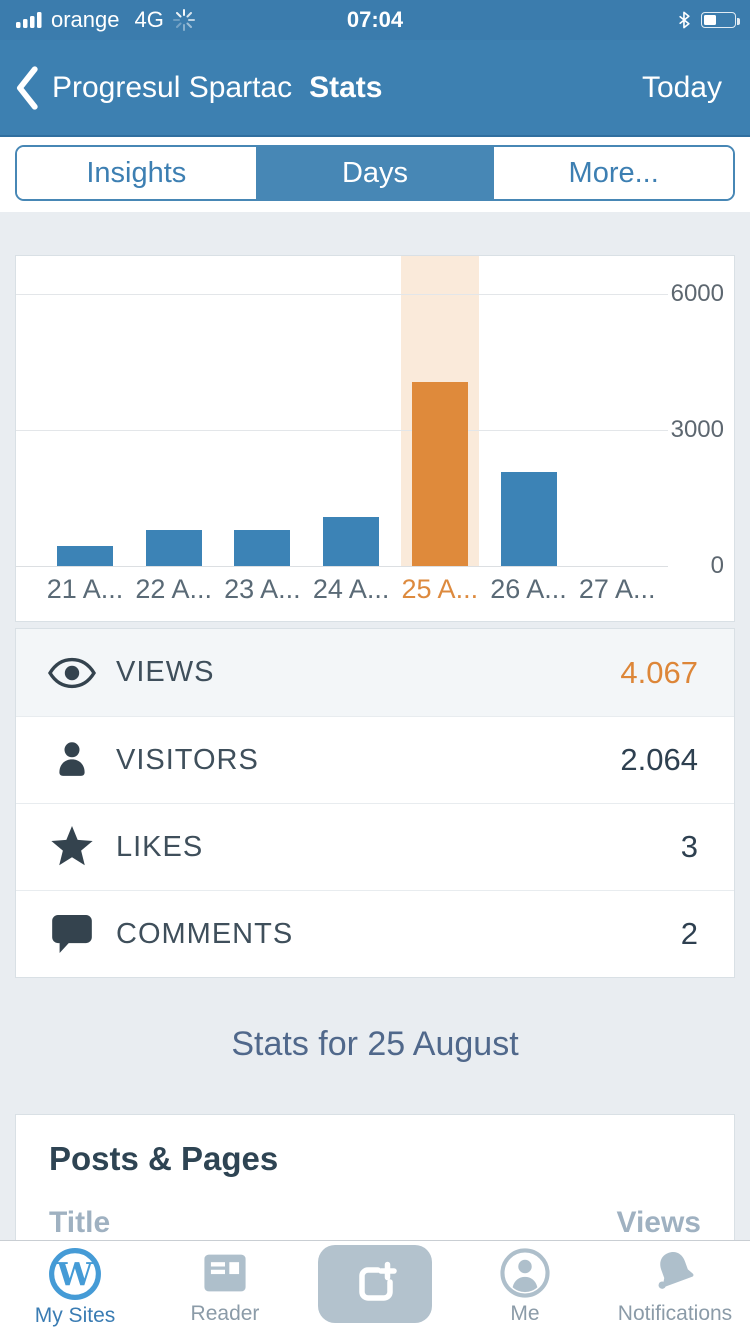 This screenshot has height=1334, width=750. I want to click on bottom-tab-bar: W My Sites Reader, so click(375, 1287).